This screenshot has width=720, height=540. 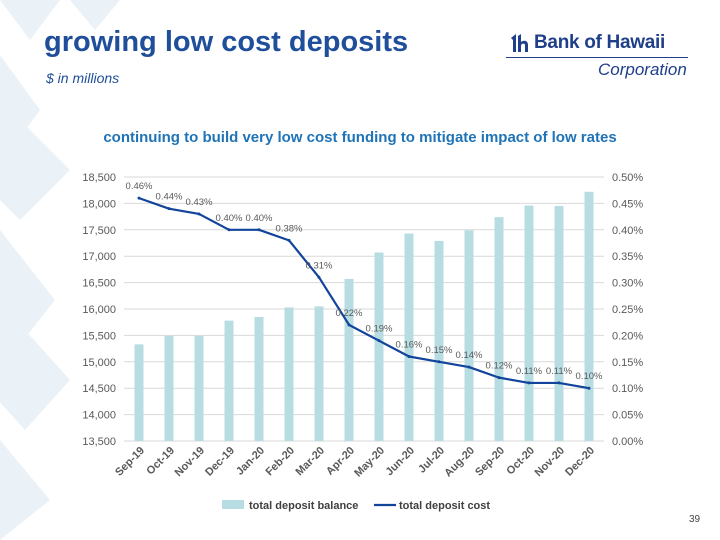 I want to click on slide-title: growing low cost deposits, so click(x=226, y=42).